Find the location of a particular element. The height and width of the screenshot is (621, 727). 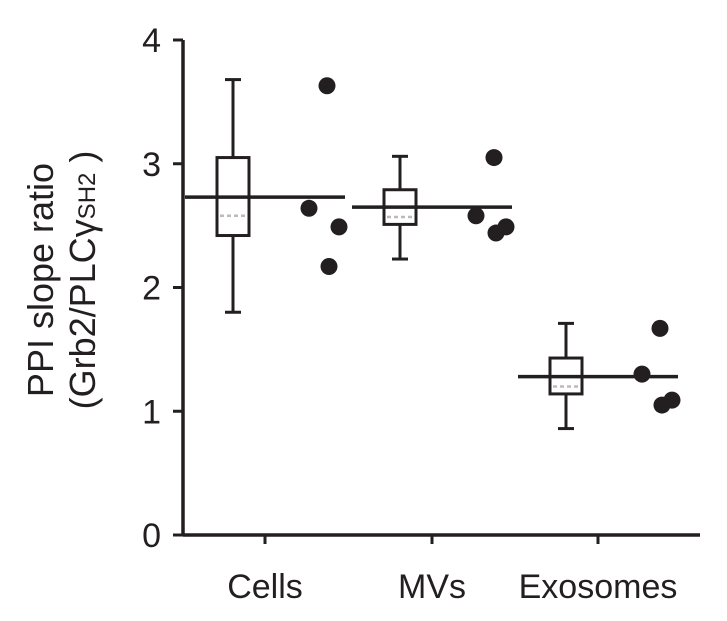

y-axis-label-line2: (Grb2/PLCγSH2 ) is located at coordinates (82, 280).